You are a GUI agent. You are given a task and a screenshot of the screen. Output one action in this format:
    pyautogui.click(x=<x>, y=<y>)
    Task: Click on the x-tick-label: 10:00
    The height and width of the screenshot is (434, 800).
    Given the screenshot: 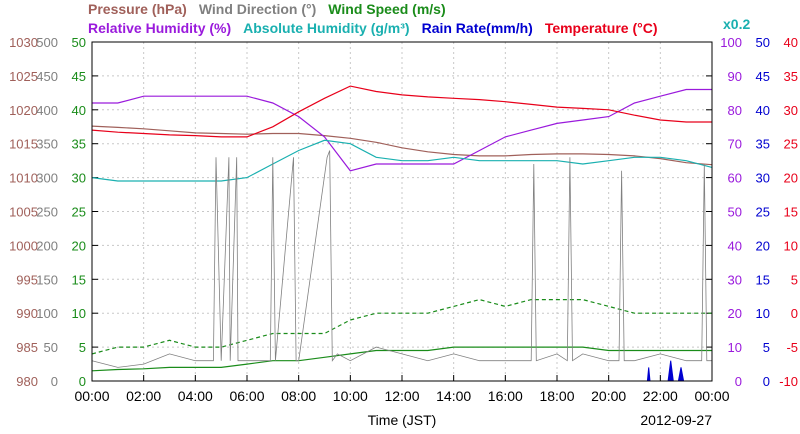 What is the action you would take?
    pyautogui.click(x=350, y=396)
    